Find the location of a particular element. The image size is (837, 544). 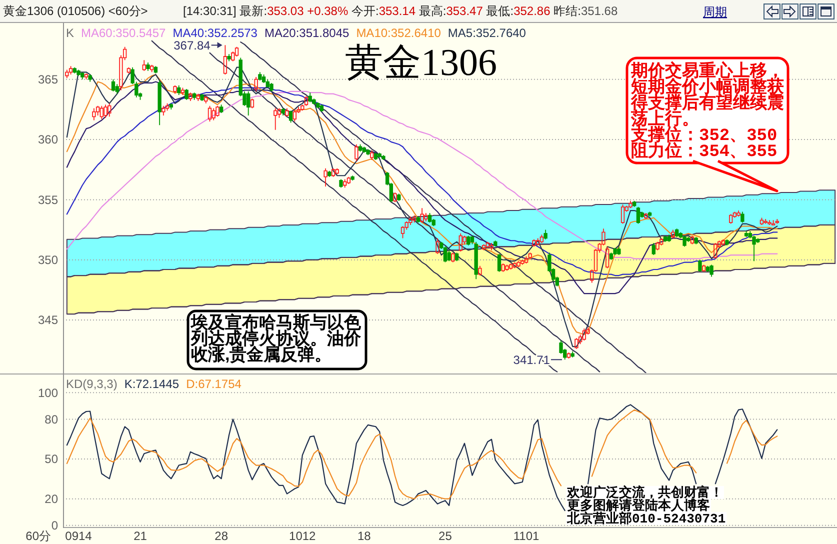

y-tick-label: 360 is located at coordinates (48, 139).